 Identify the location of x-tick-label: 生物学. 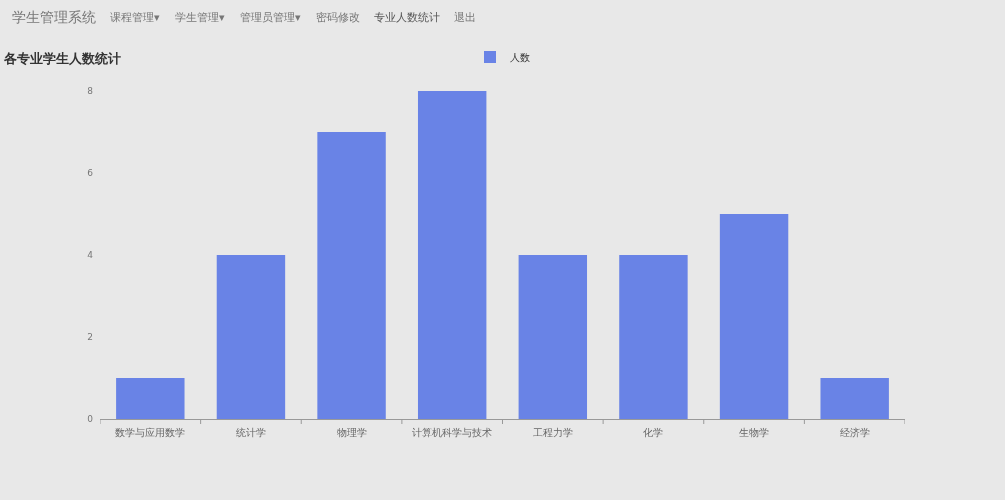
(754, 432).